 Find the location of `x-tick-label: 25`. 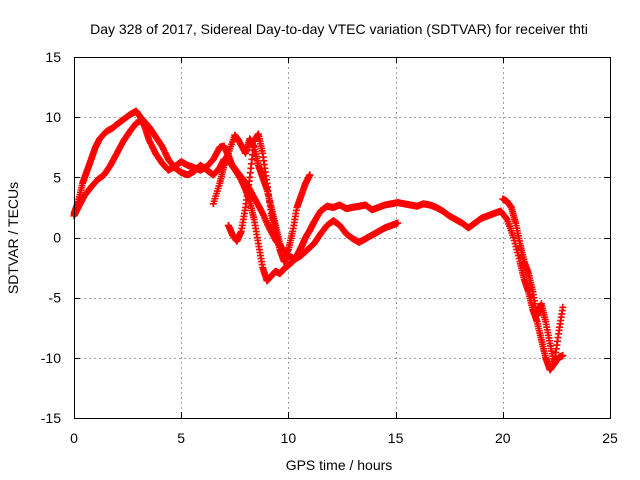

x-tick-label: 25 is located at coordinates (610, 438).